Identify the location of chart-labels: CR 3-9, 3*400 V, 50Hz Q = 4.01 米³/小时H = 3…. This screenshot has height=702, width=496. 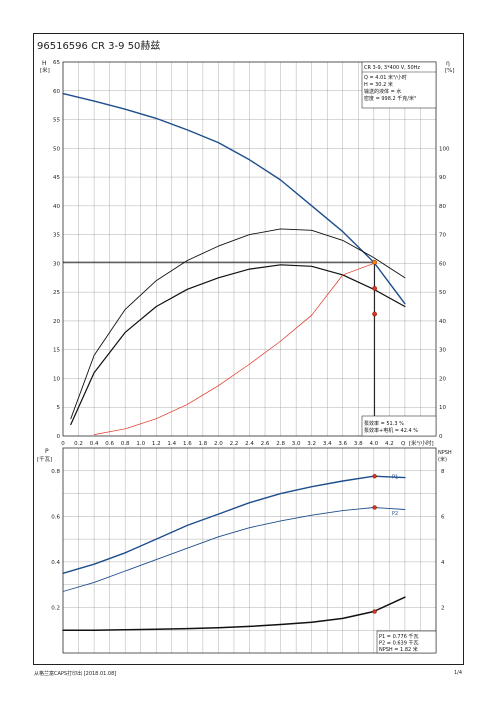
(399, 357).